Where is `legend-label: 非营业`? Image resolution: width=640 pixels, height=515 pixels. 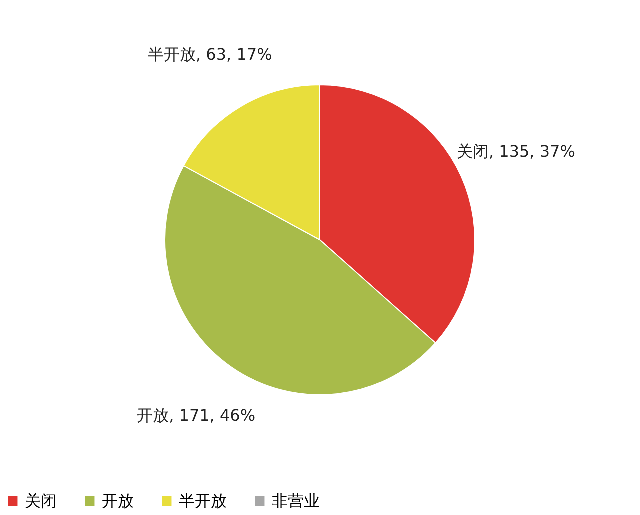 legend-label: 非营业 is located at coordinates (296, 500).